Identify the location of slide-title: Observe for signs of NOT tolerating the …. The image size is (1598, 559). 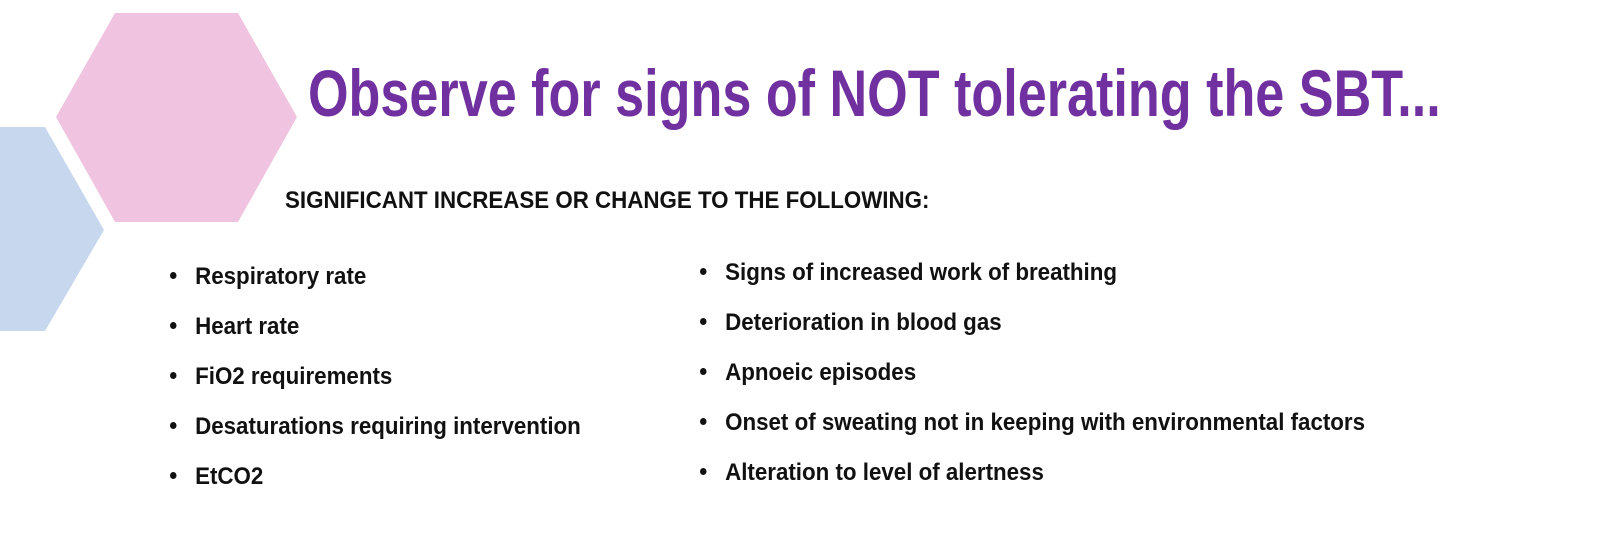
(874, 93).